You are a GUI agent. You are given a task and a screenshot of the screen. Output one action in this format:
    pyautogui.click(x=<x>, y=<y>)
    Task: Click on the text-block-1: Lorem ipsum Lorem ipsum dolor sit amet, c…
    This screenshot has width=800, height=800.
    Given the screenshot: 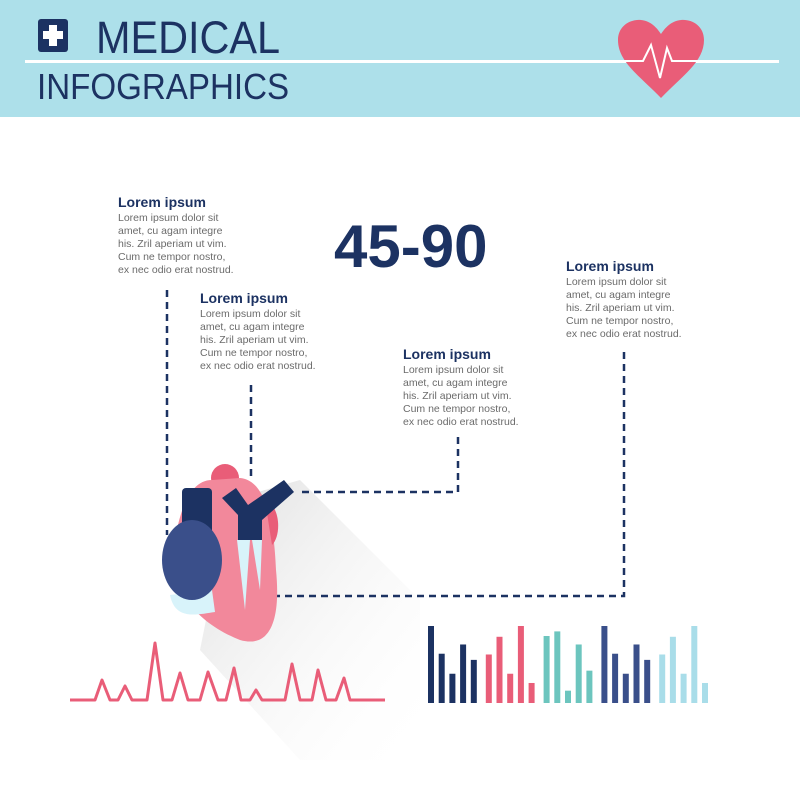 What is the action you would take?
    pyautogui.click(x=176, y=235)
    